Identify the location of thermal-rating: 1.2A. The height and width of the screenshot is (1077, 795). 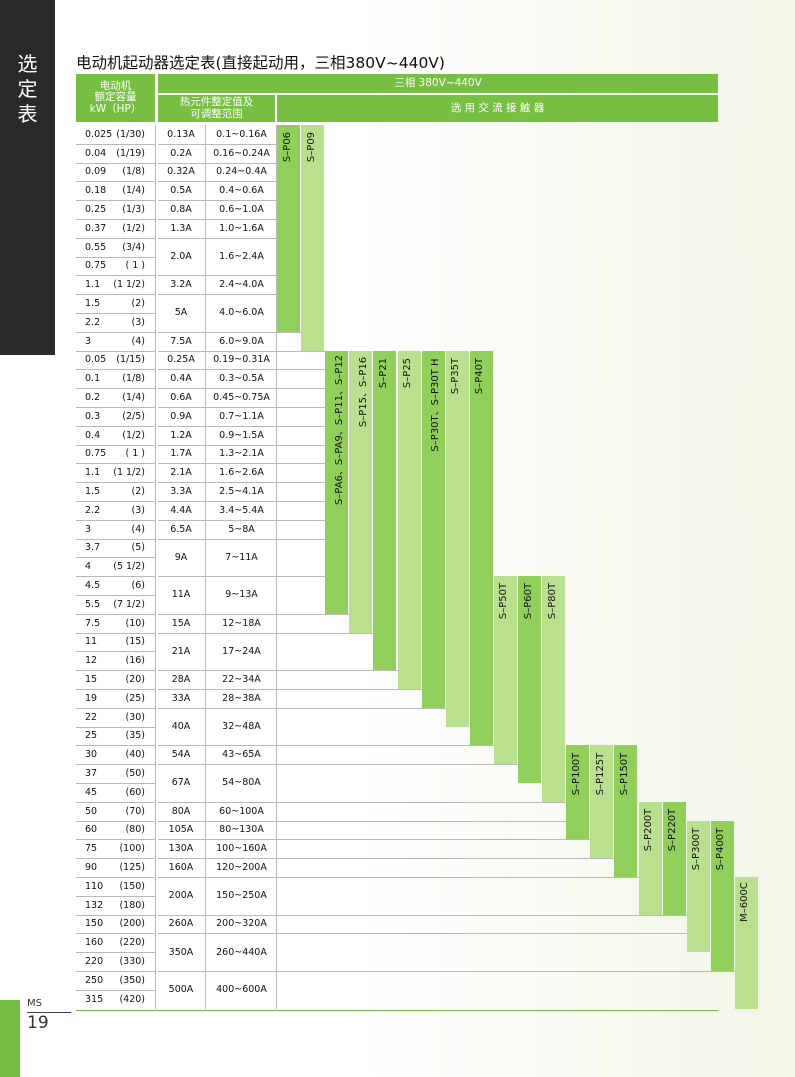
(181, 435).